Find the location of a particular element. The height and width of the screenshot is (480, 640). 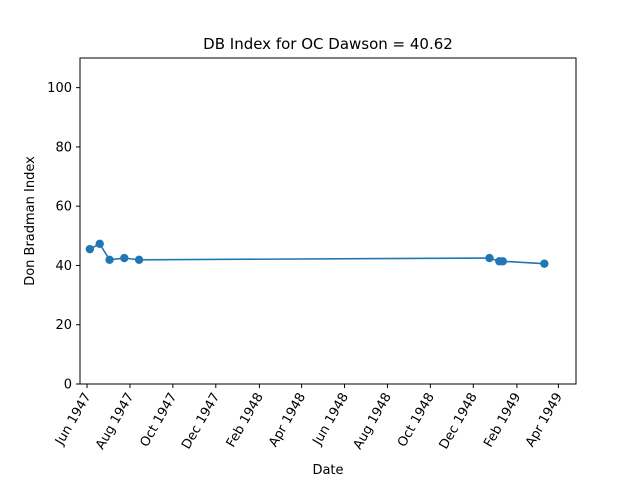

y-tick-label: 100 is located at coordinates (59, 88).